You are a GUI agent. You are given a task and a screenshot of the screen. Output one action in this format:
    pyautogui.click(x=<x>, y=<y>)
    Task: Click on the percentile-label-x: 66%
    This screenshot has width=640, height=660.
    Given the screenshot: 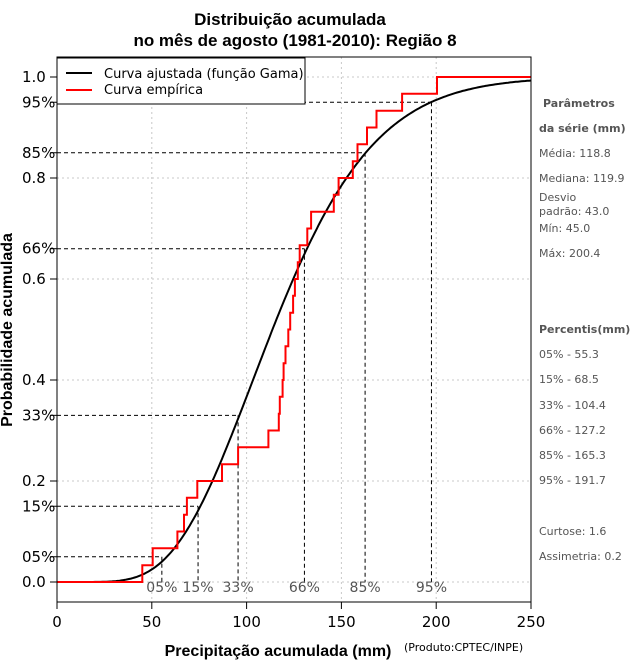 What is the action you would take?
    pyautogui.click(x=304, y=588)
    